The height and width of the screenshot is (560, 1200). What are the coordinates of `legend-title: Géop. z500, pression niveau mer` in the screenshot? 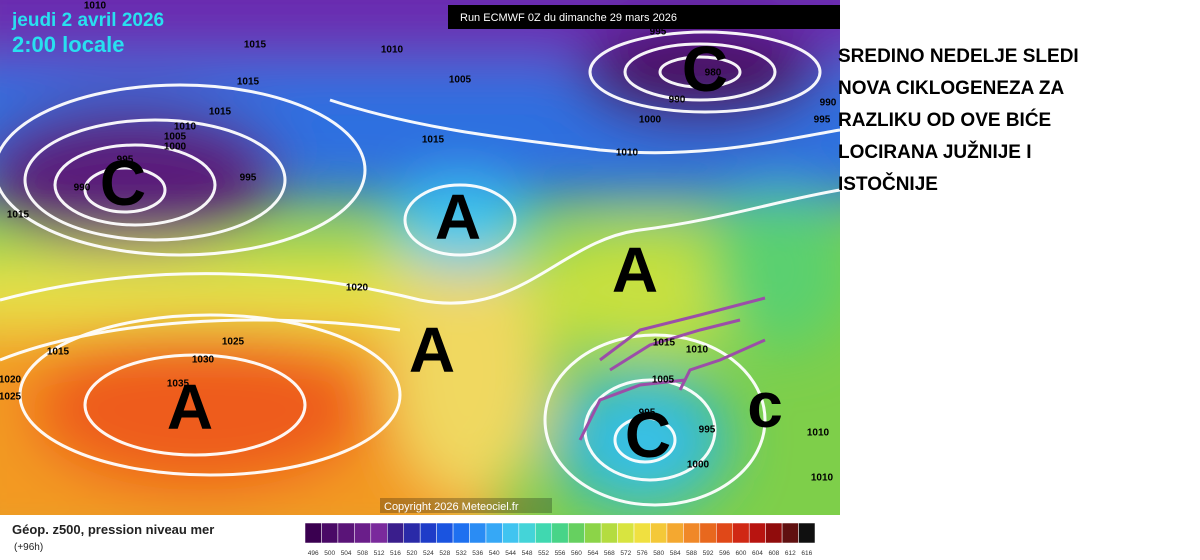 It's located at (113, 529).